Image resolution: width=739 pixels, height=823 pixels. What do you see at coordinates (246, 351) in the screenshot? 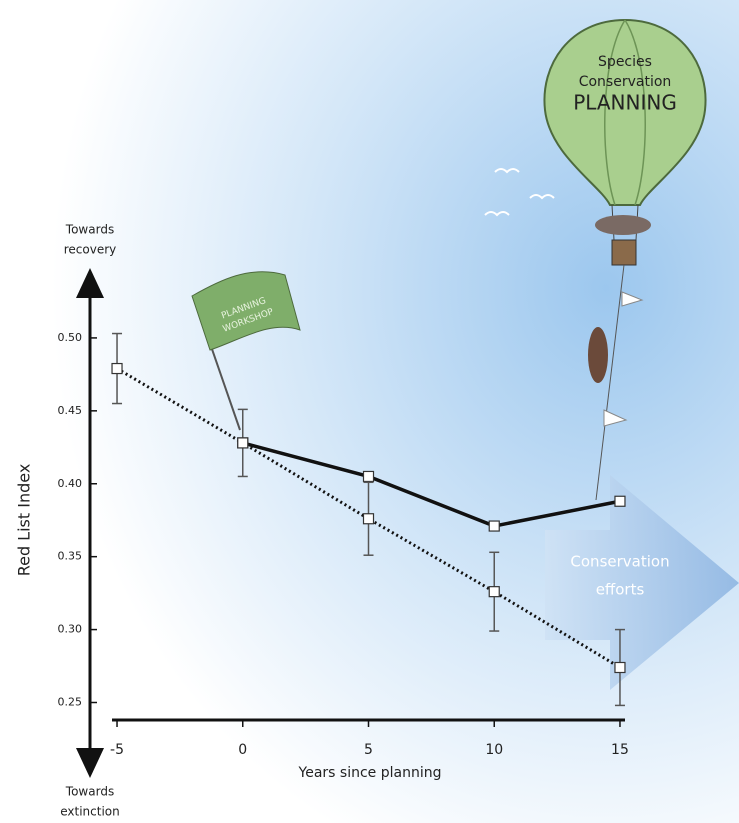
I see `workshop-flag` at bounding box center [246, 351].